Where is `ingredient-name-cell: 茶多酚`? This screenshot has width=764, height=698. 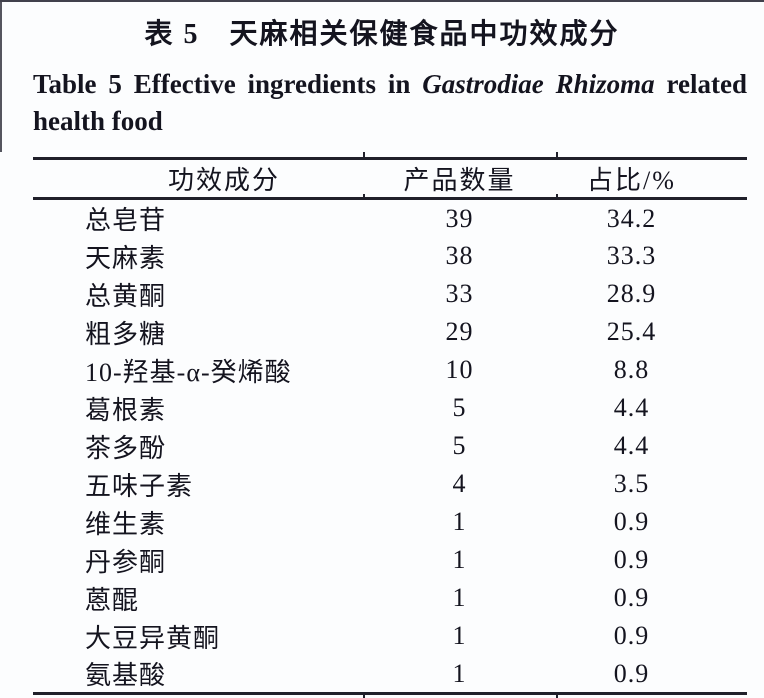 ingredient-name-cell: 茶多酚 is located at coordinates (126, 448).